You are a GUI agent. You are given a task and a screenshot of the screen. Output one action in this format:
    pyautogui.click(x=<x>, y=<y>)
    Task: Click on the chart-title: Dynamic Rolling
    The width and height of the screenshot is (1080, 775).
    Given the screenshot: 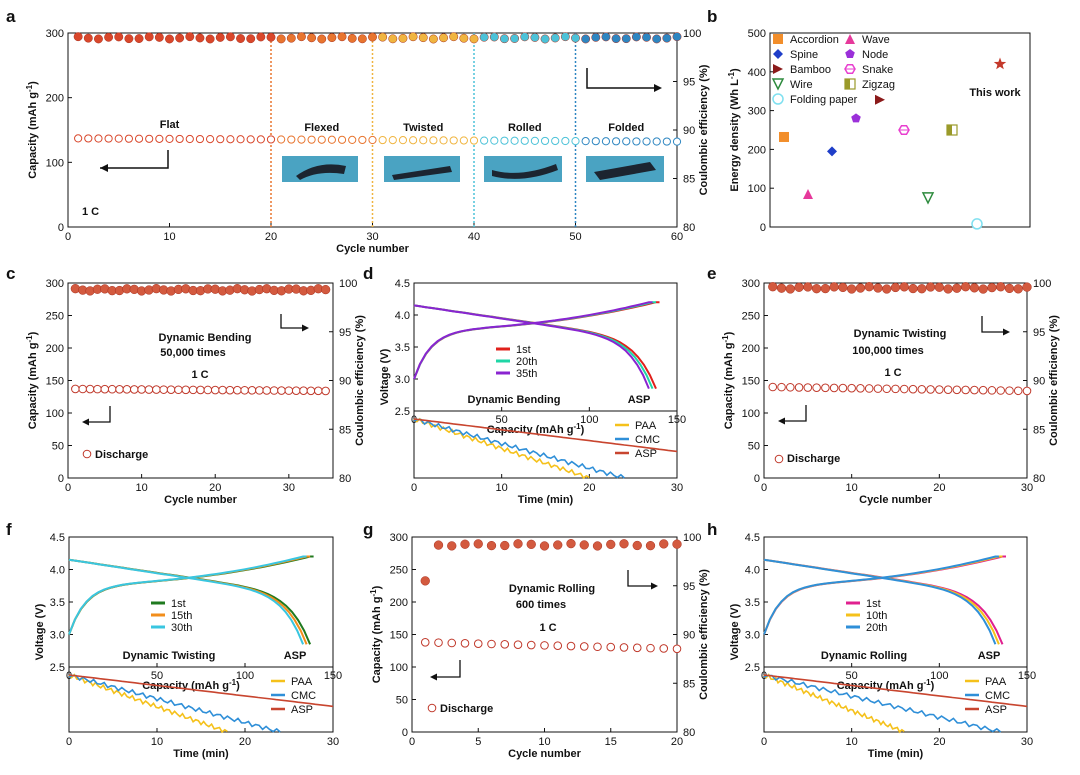 What is the action you would take?
    pyautogui.click(x=864, y=656)
    